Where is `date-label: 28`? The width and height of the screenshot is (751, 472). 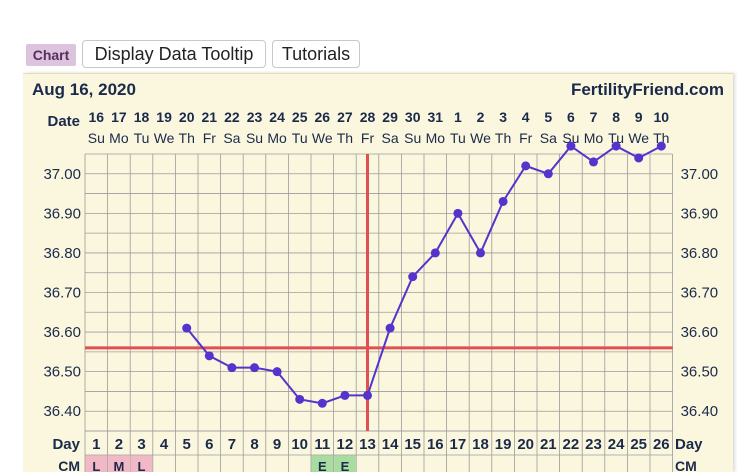 date-label: 28 is located at coordinates (368, 117).